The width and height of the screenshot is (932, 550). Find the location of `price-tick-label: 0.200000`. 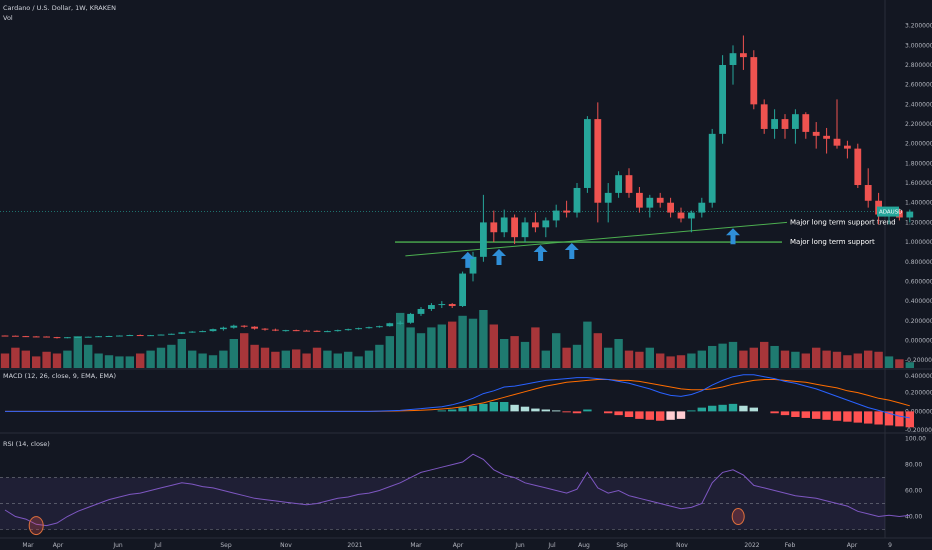

price-tick-label: 0.200000 is located at coordinates (918, 321).